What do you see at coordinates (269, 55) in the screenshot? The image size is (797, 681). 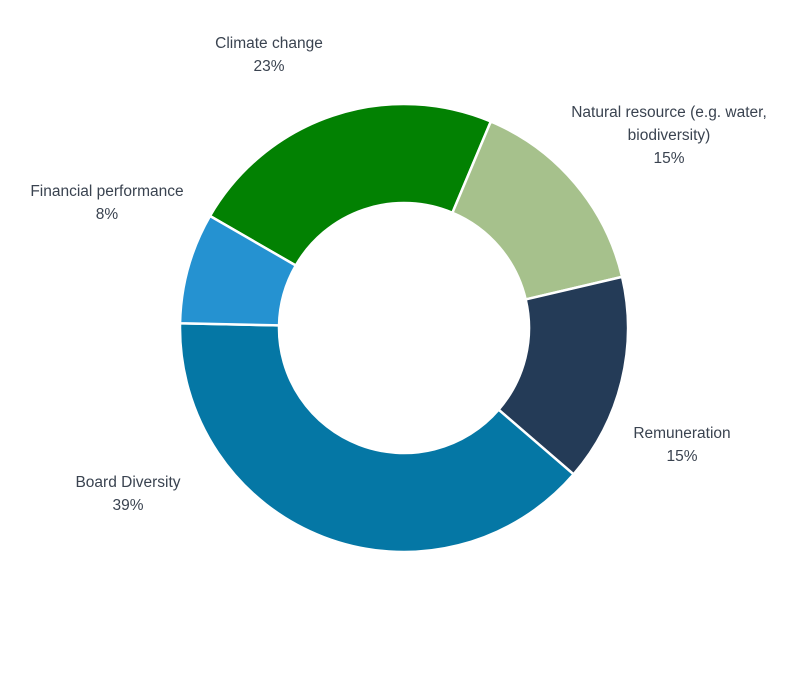 I see `data-label-climate-change: Climate change 23%` at bounding box center [269, 55].